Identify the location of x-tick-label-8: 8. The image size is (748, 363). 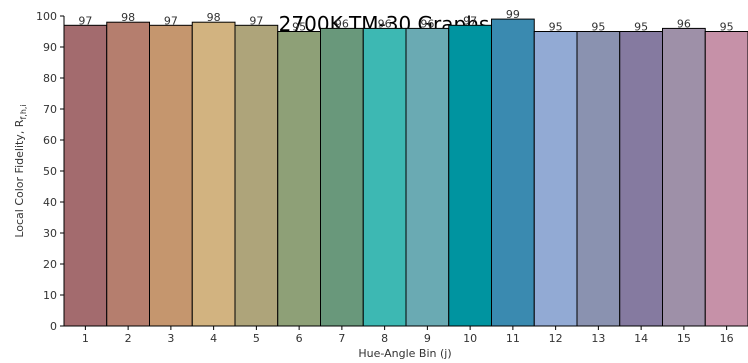
(384, 338).